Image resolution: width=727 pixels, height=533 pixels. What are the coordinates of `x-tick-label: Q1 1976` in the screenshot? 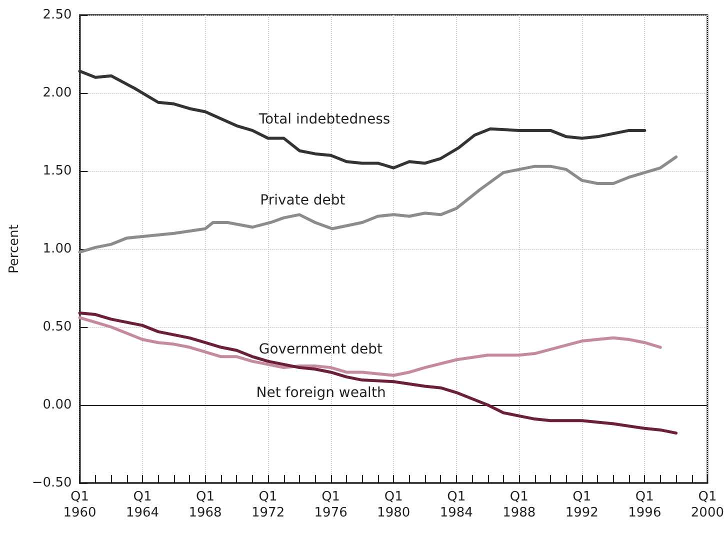 It's located at (331, 505).